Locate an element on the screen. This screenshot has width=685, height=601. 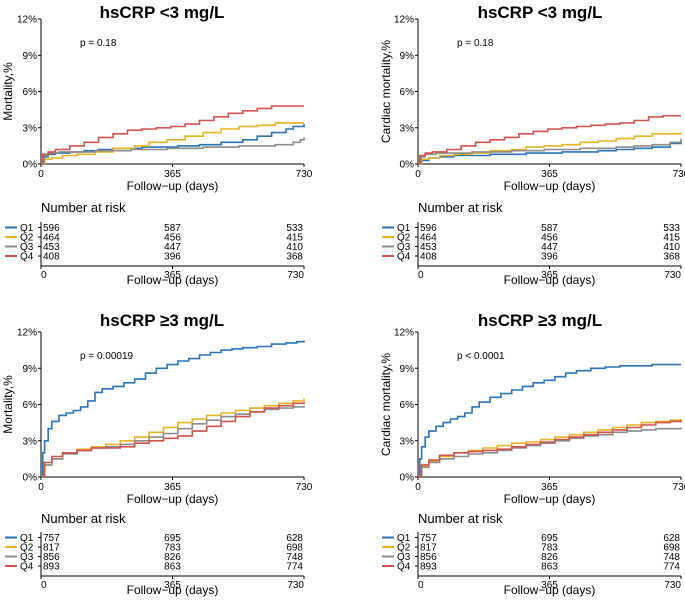
risk-count: 447 is located at coordinates (172, 247).